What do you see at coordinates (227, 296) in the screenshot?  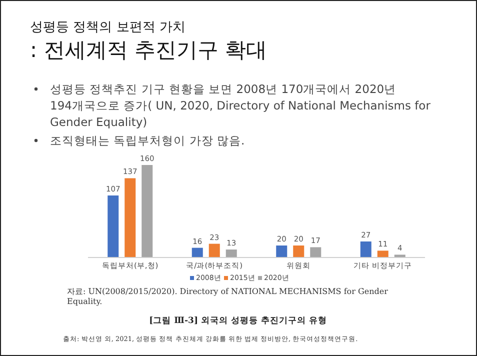 I see `text: 자료: UN(2008/2015/2020). Directory of NATIONAL MECHANISMS for Gender Equality.` at bounding box center [227, 296].